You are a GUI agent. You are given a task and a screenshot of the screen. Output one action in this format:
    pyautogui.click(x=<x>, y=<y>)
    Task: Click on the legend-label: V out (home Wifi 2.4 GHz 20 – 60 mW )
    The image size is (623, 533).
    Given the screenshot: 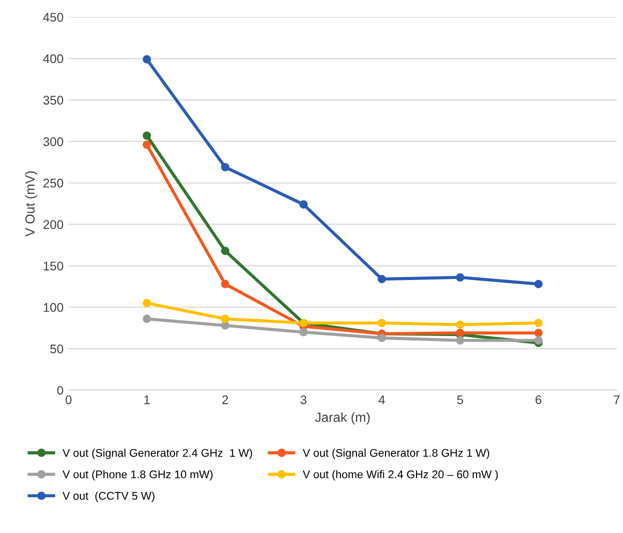 What is the action you would take?
    pyautogui.click(x=400, y=475)
    